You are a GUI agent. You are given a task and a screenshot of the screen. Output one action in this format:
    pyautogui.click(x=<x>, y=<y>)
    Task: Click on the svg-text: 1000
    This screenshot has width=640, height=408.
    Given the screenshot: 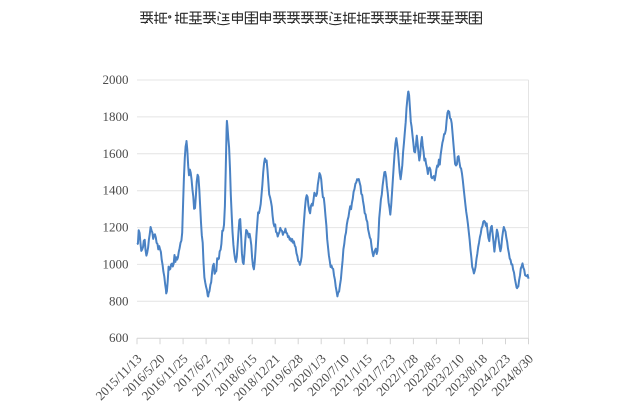 What is the action you would take?
    pyautogui.click(x=116, y=263)
    